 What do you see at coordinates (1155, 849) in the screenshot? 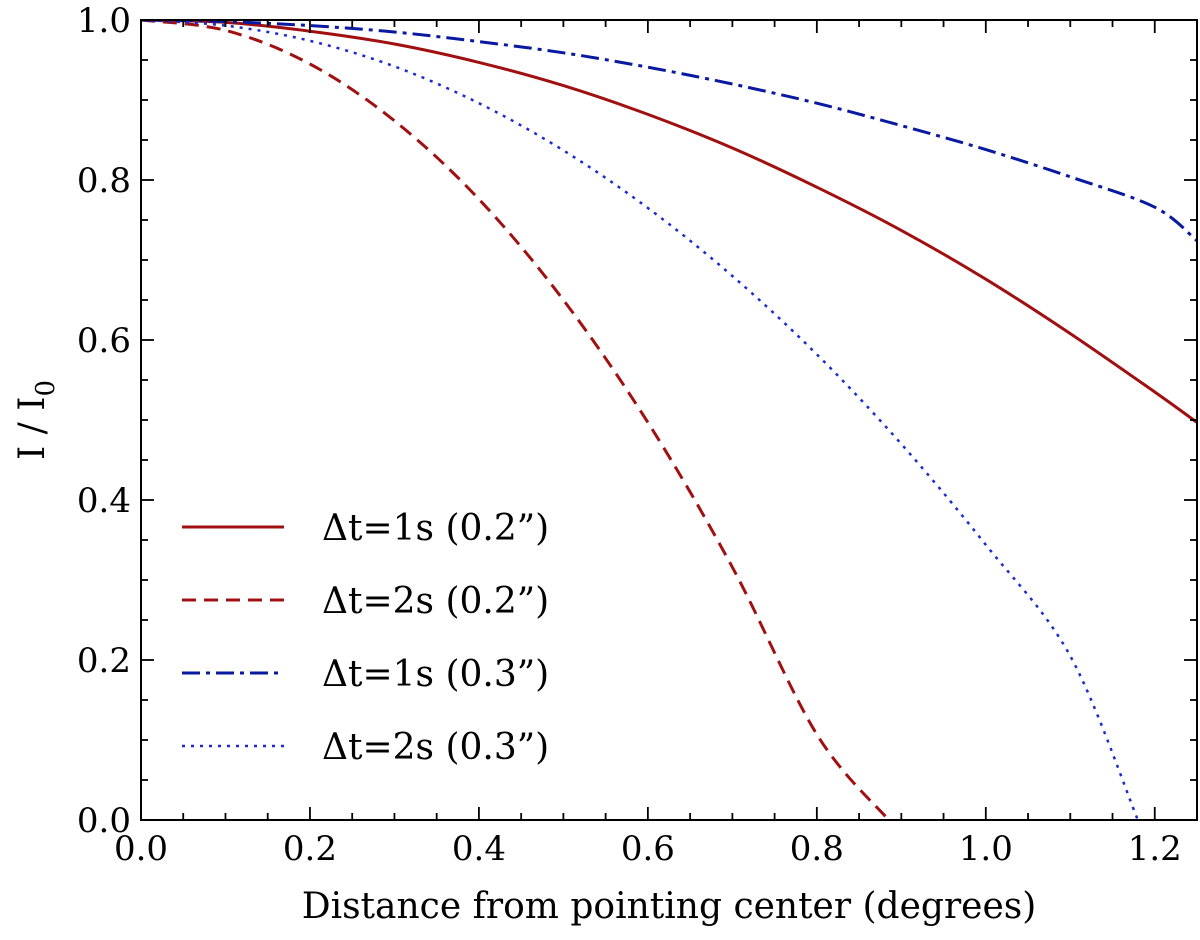
I see `x-tick-label: 1.2` at bounding box center [1155, 849].